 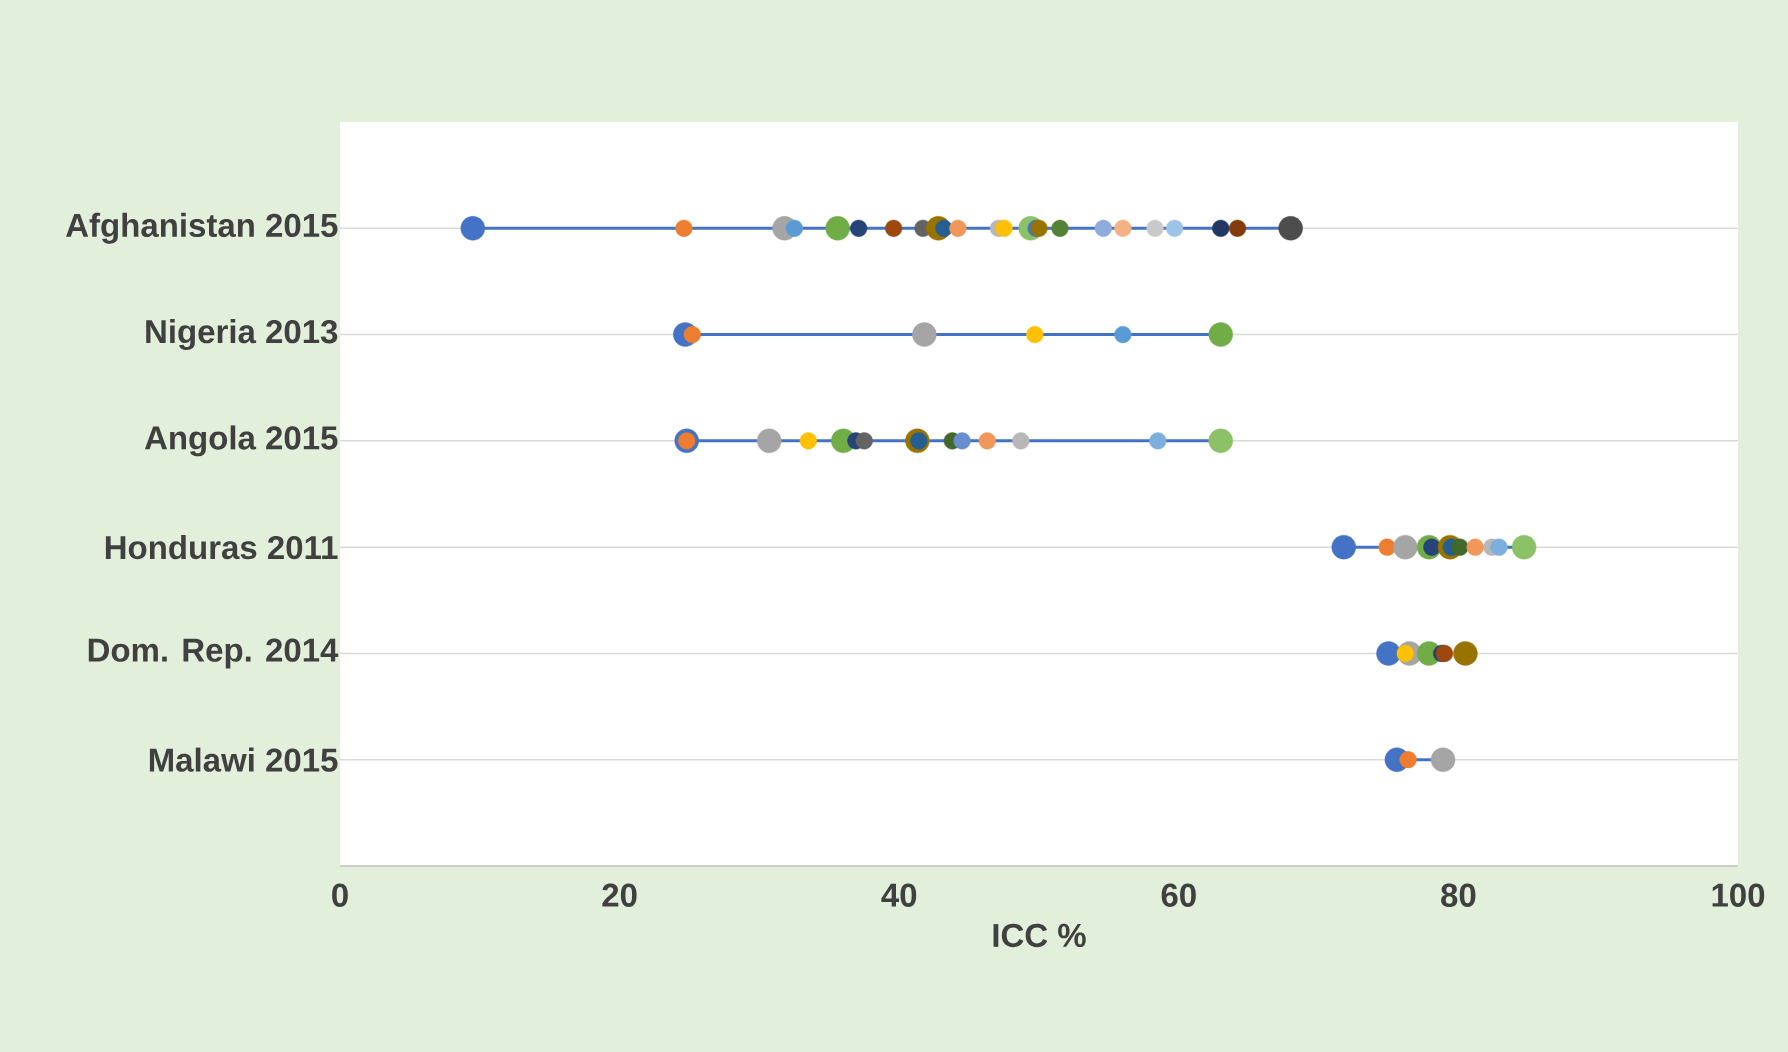 I want to click on y-tick-label: Honduras 2011, so click(x=221, y=547).